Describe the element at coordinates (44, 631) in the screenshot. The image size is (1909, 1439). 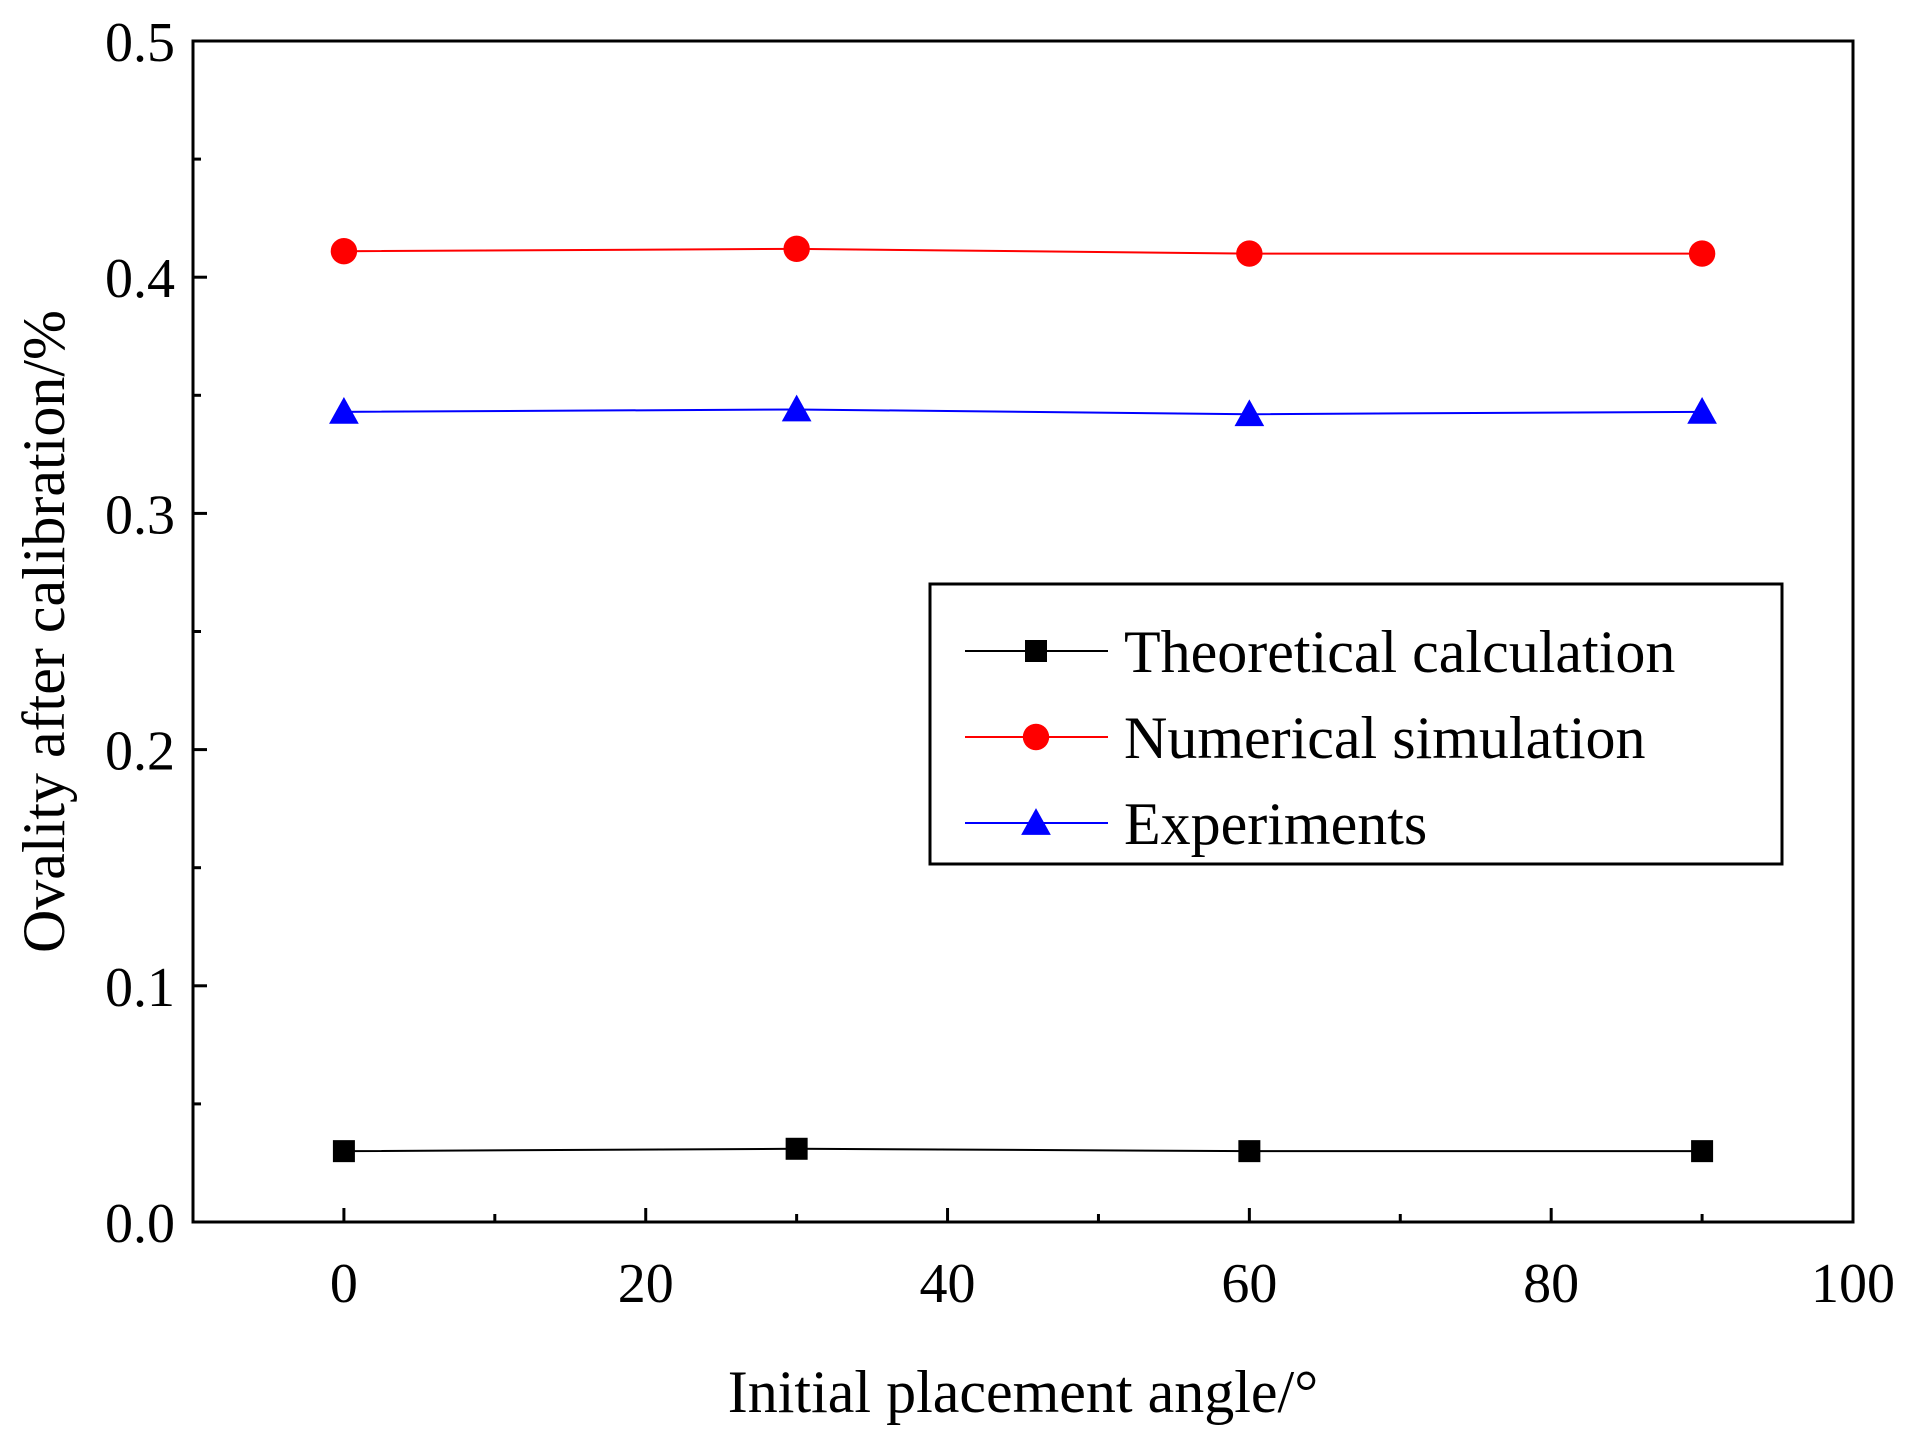
I see `y-axis-title: Ovality after calibration/%` at that location.